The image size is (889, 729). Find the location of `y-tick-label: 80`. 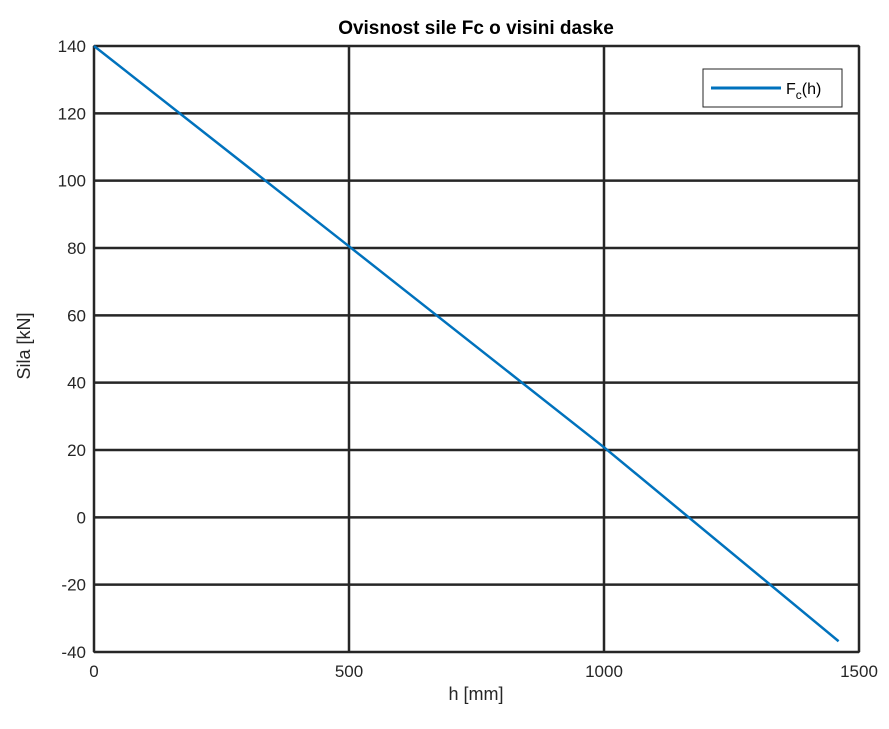

y-tick-label: 80 is located at coordinates (76, 248).